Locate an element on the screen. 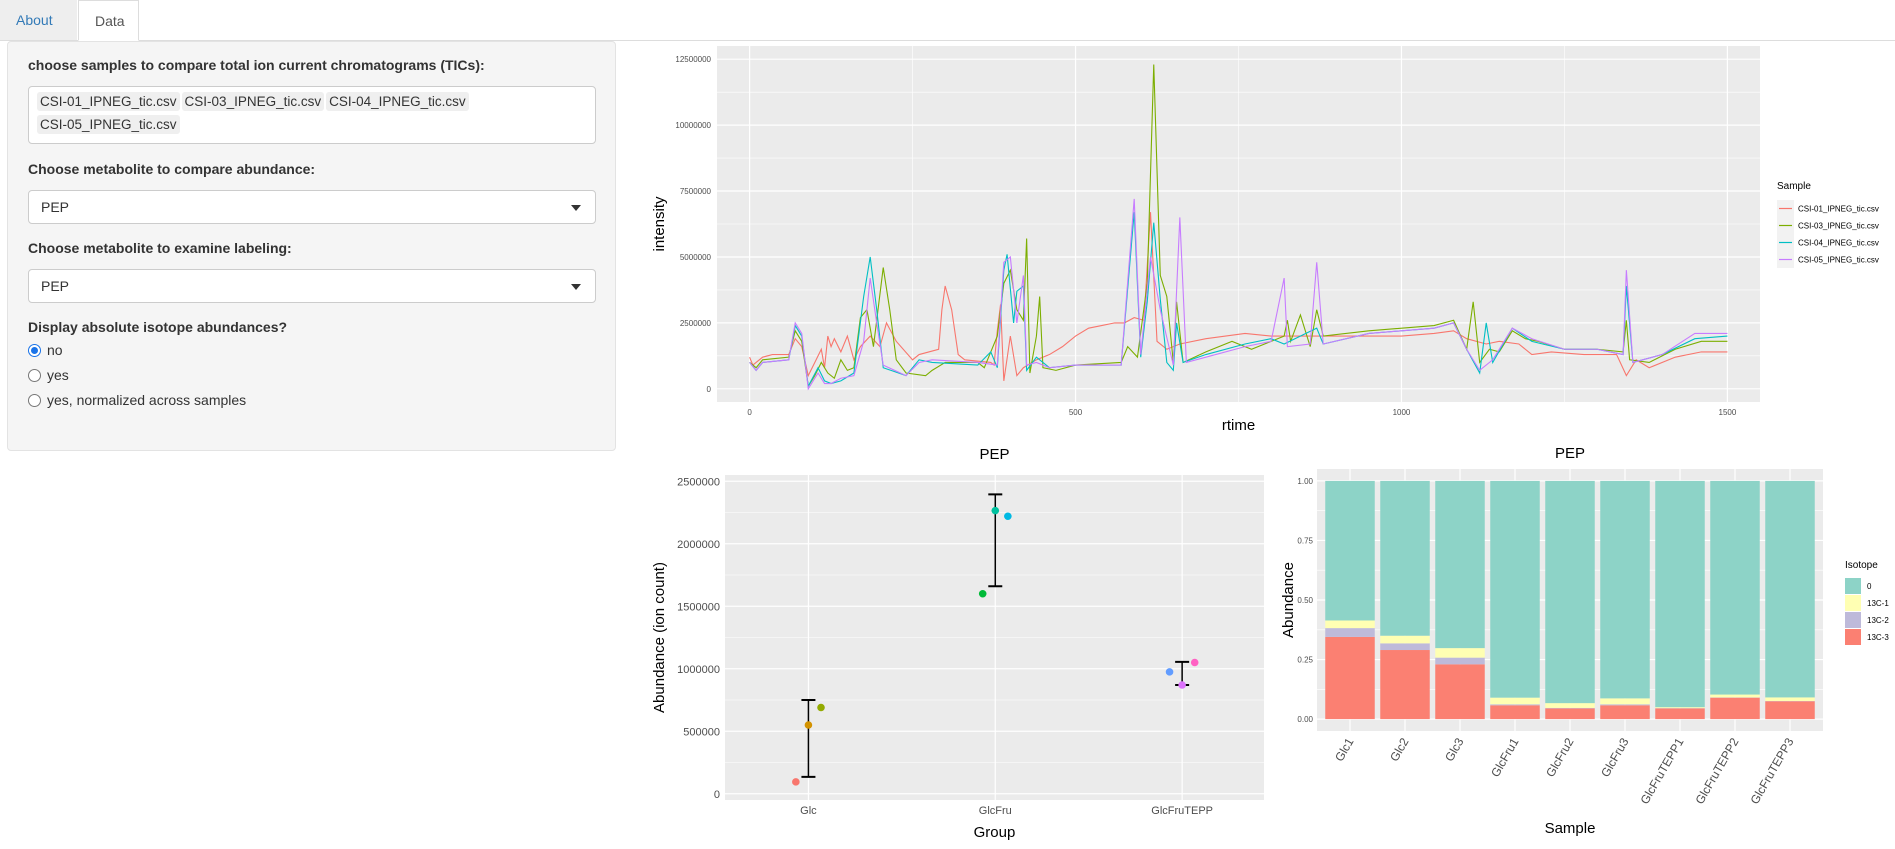 The image size is (1895, 849). x-axis-title: Group is located at coordinates (995, 832).